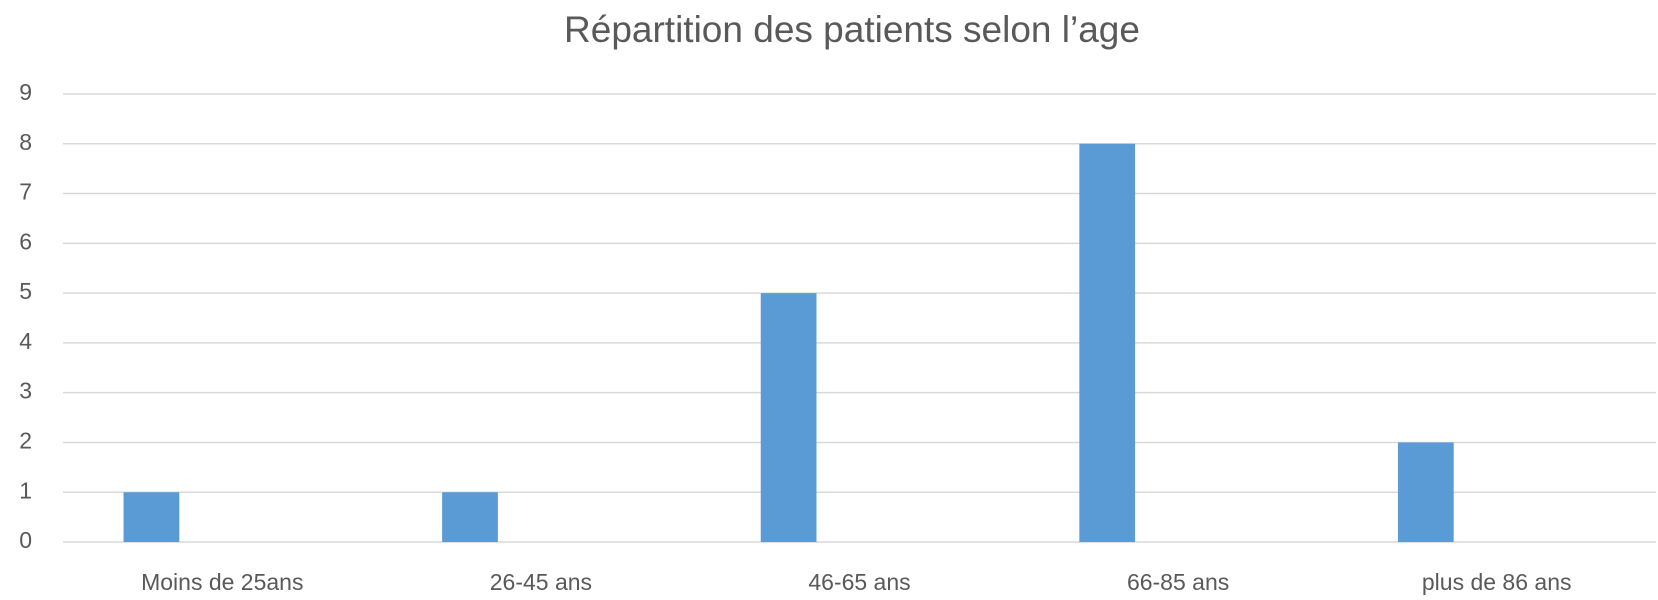 The image size is (1658, 600). Describe the element at coordinates (1178, 582) in the screenshot. I see `x-tick-label: 66-85 ans` at that location.